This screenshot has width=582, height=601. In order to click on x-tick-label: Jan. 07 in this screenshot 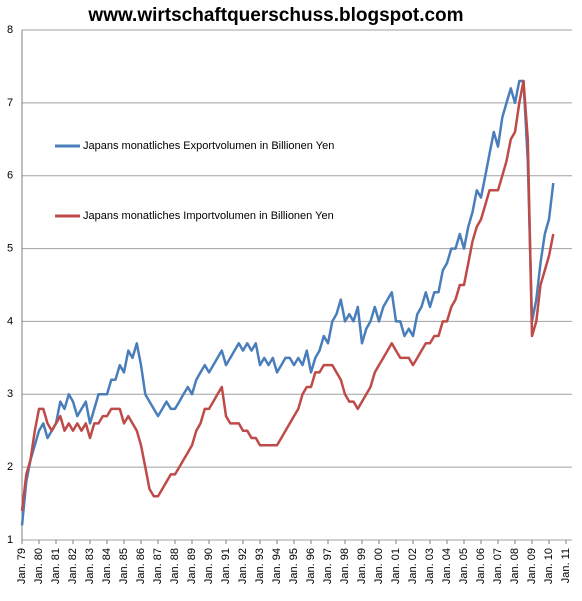, I will do `click(498, 566)`.